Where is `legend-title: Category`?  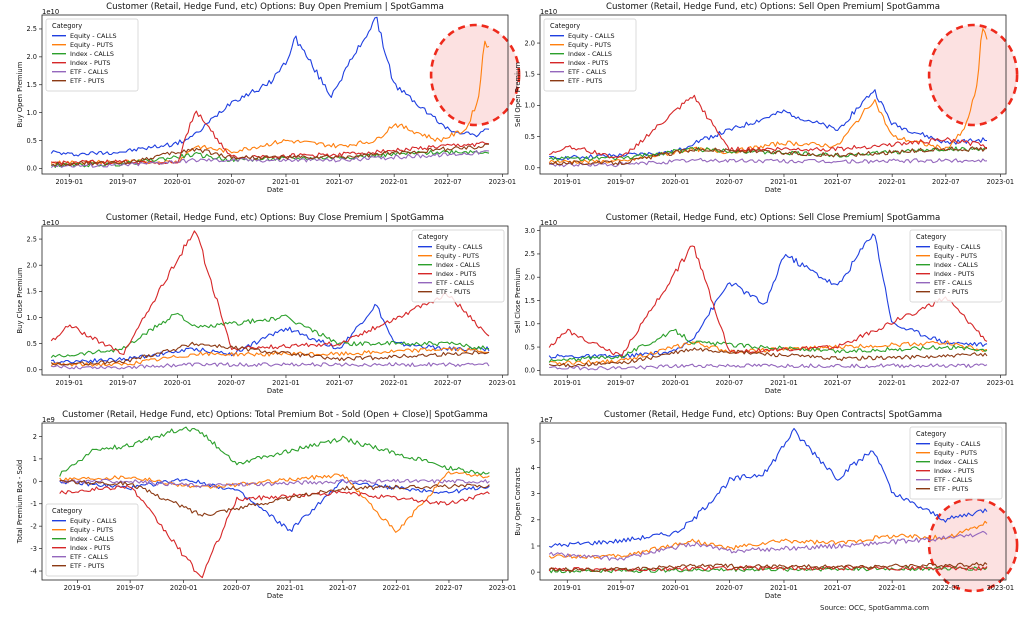 legend-title: Category is located at coordinates (433, 237).